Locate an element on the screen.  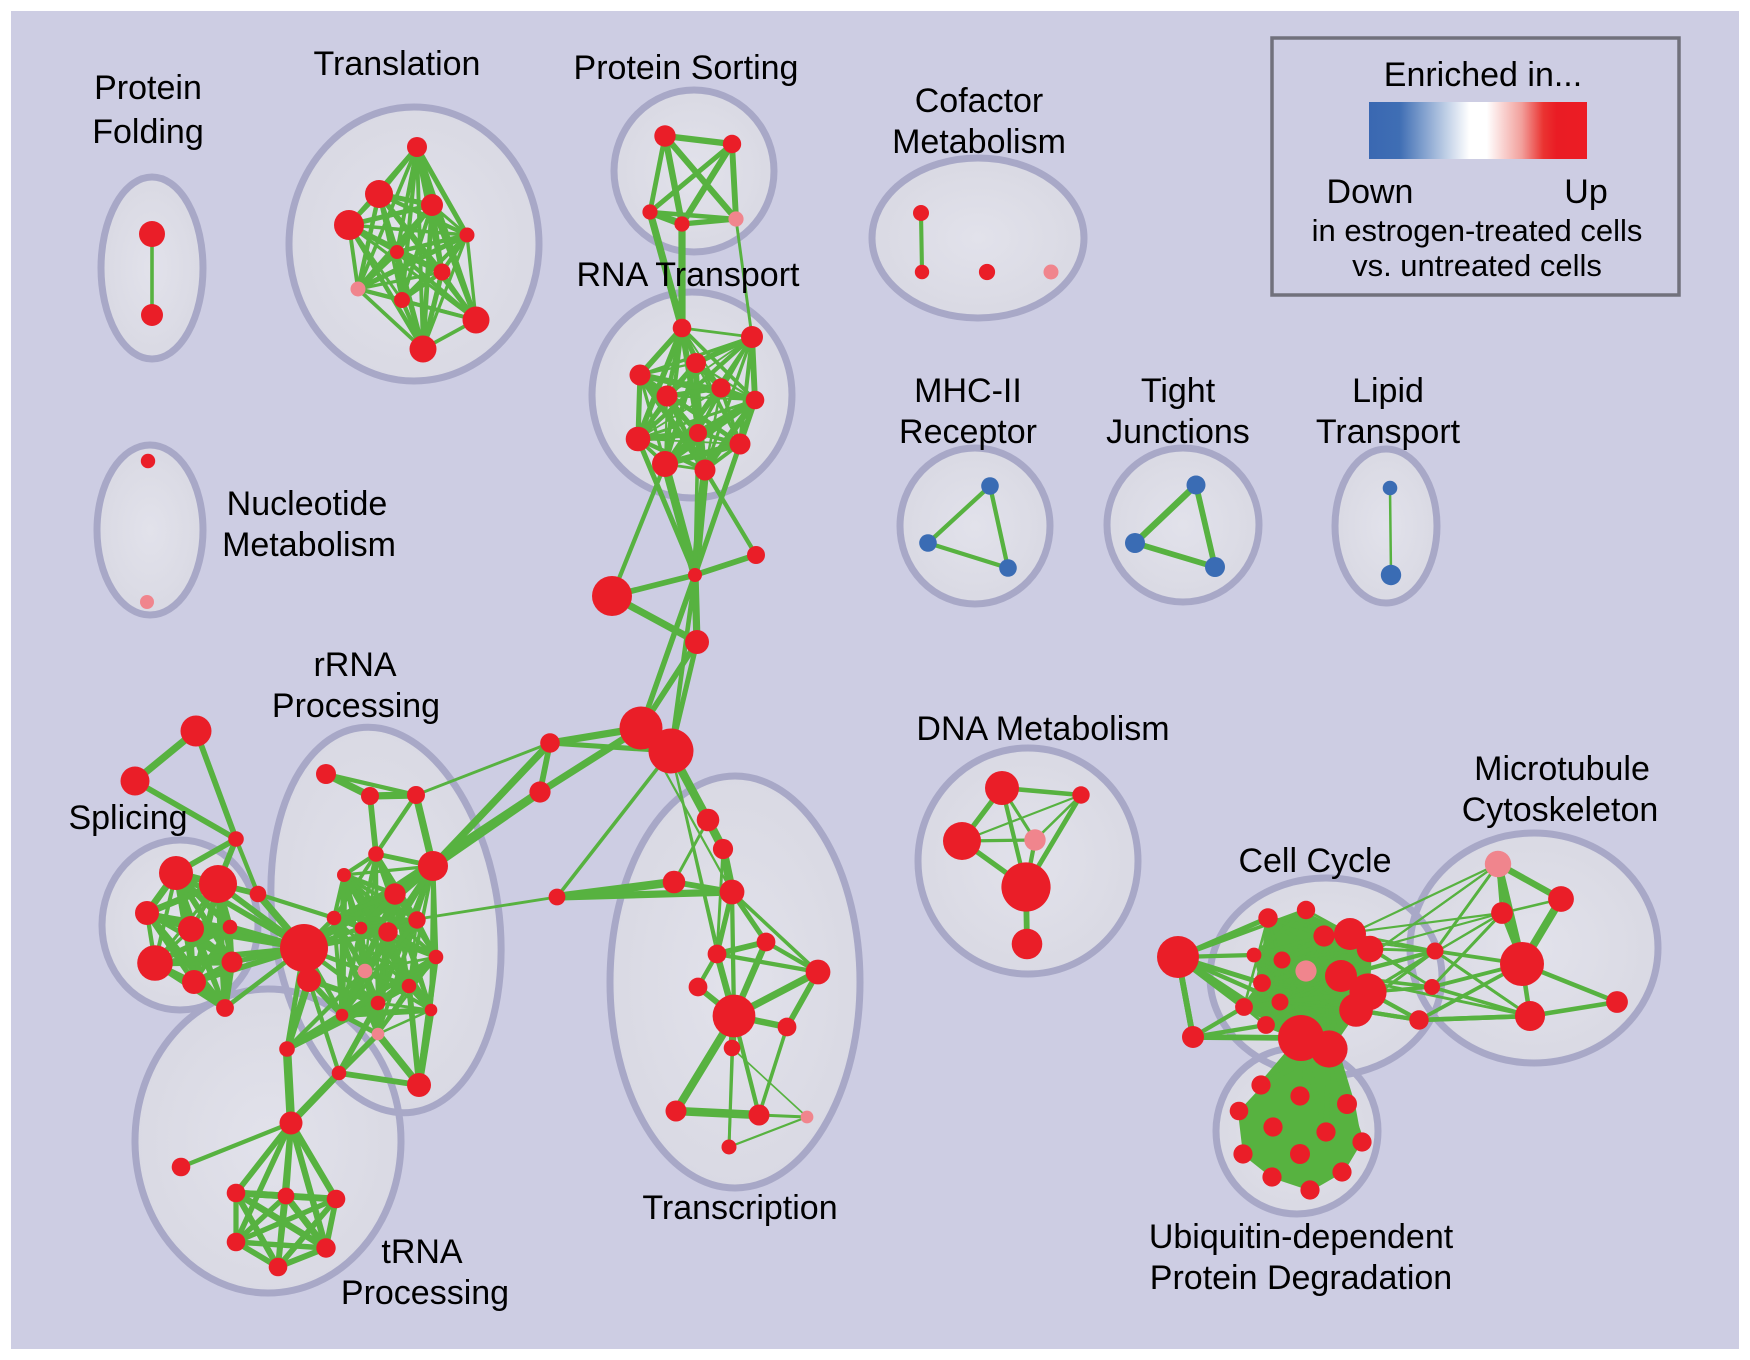
svg-text: Lipid is located at coordinates (1388, 391).